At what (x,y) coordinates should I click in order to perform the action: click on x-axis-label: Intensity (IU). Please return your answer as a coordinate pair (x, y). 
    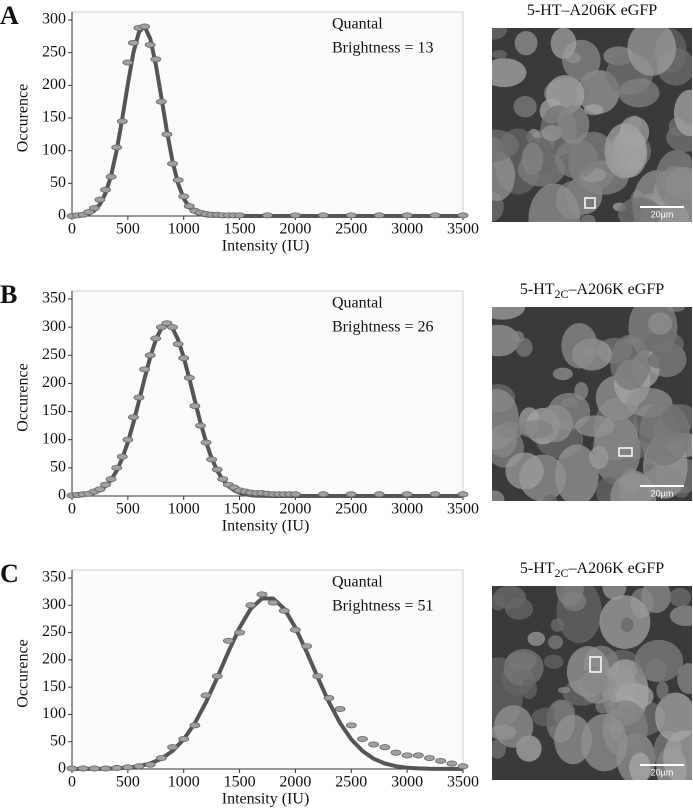
    Looking at the image, I should click on (266, 526).